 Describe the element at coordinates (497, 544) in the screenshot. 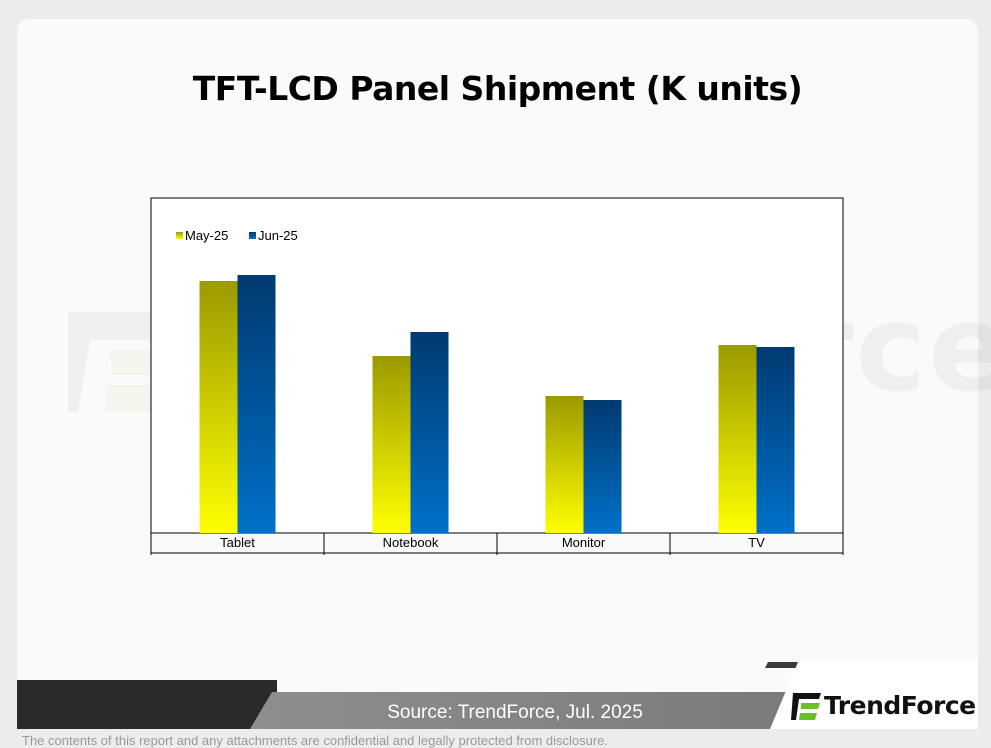

I see `x-axis: Tablet Notebook Monitor TV` at that location.